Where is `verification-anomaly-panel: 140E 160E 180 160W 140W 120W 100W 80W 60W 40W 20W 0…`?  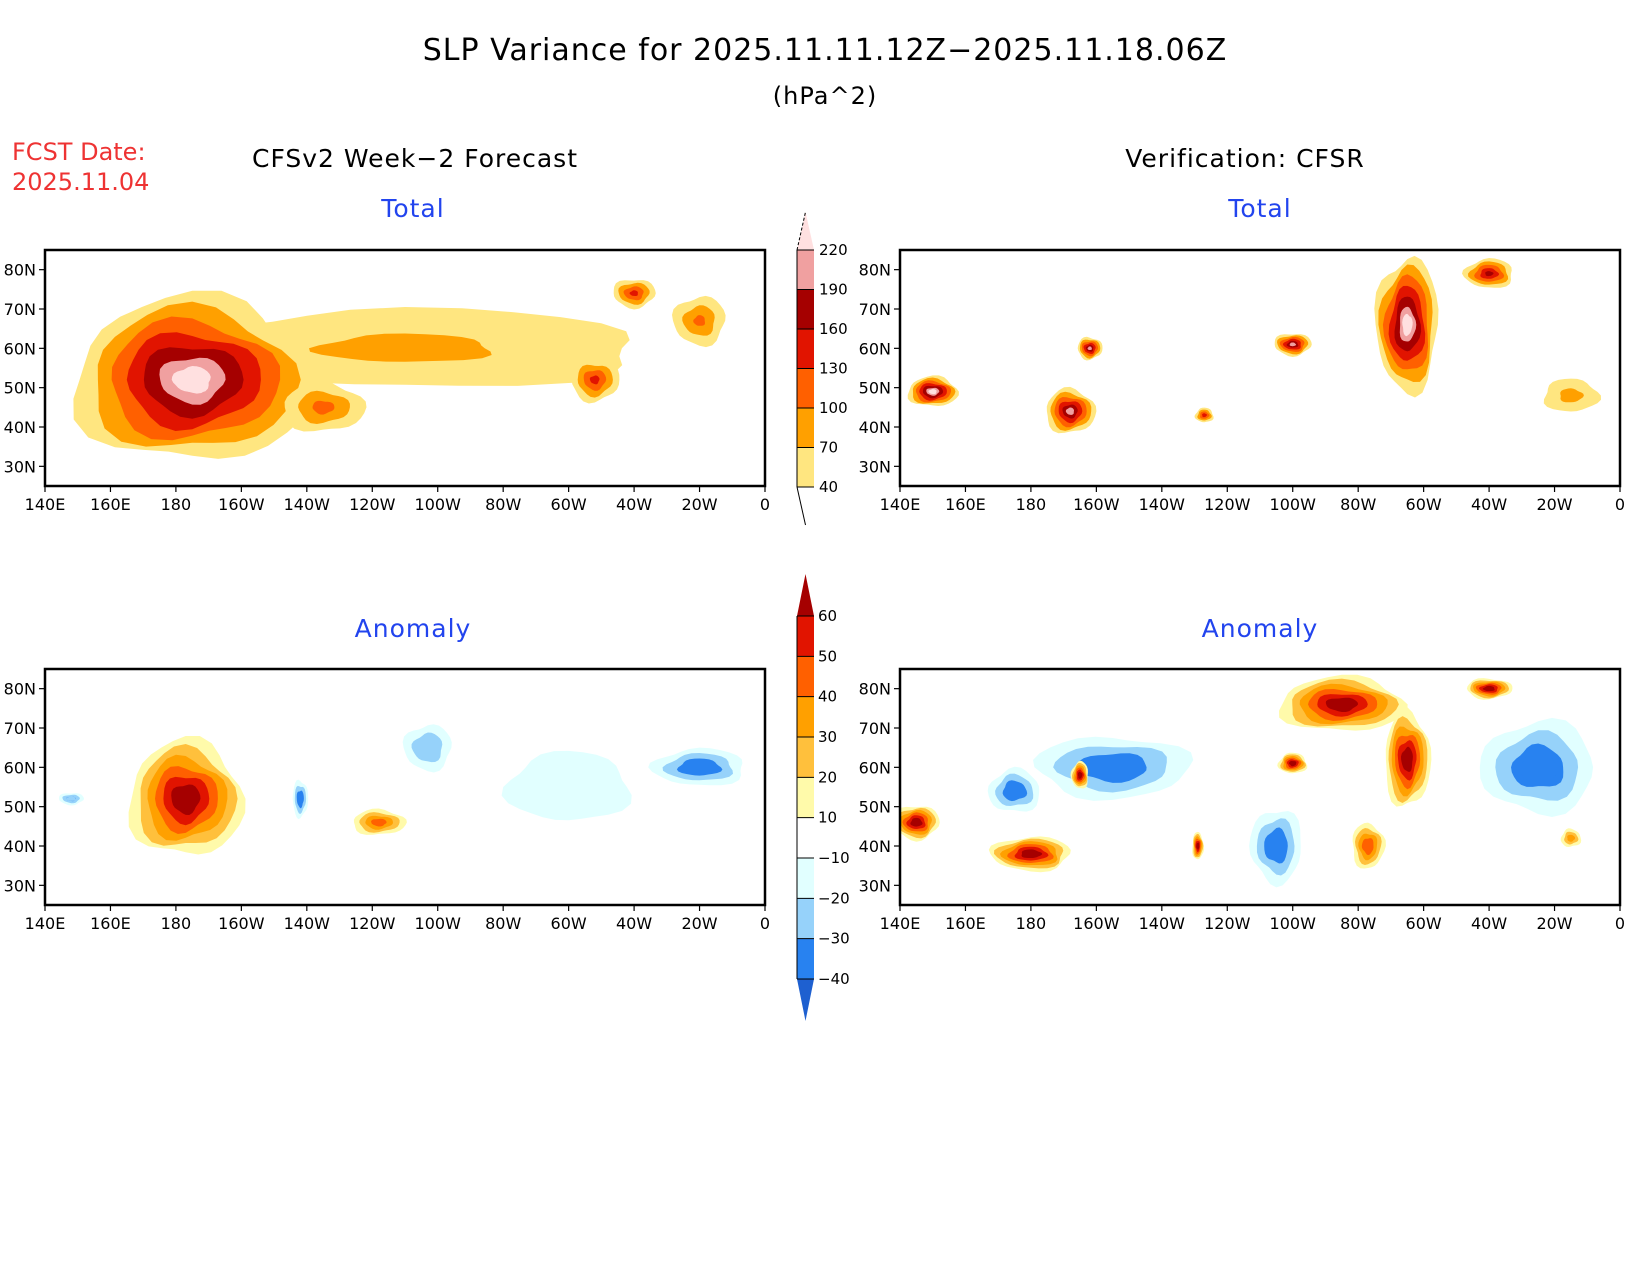 verification-anomaly-panel: 140E 160E 180 160W 140W 120W 100W 80W 60W 40W 20W 0… is located at coordinates (1242, 800).